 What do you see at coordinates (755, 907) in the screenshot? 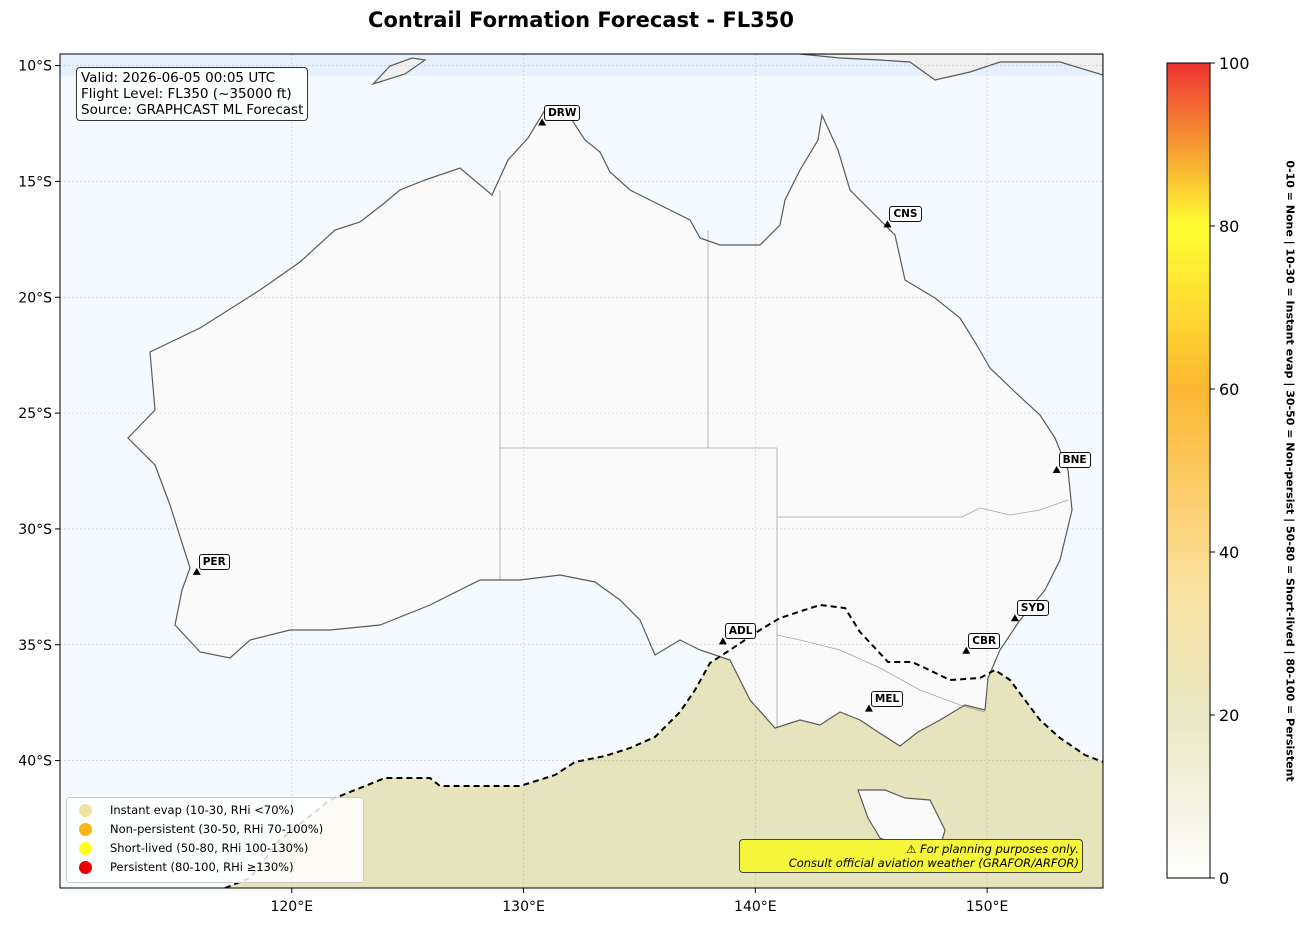
I see `lon-tick-label: 140°E` at bounding box center [755, 907].